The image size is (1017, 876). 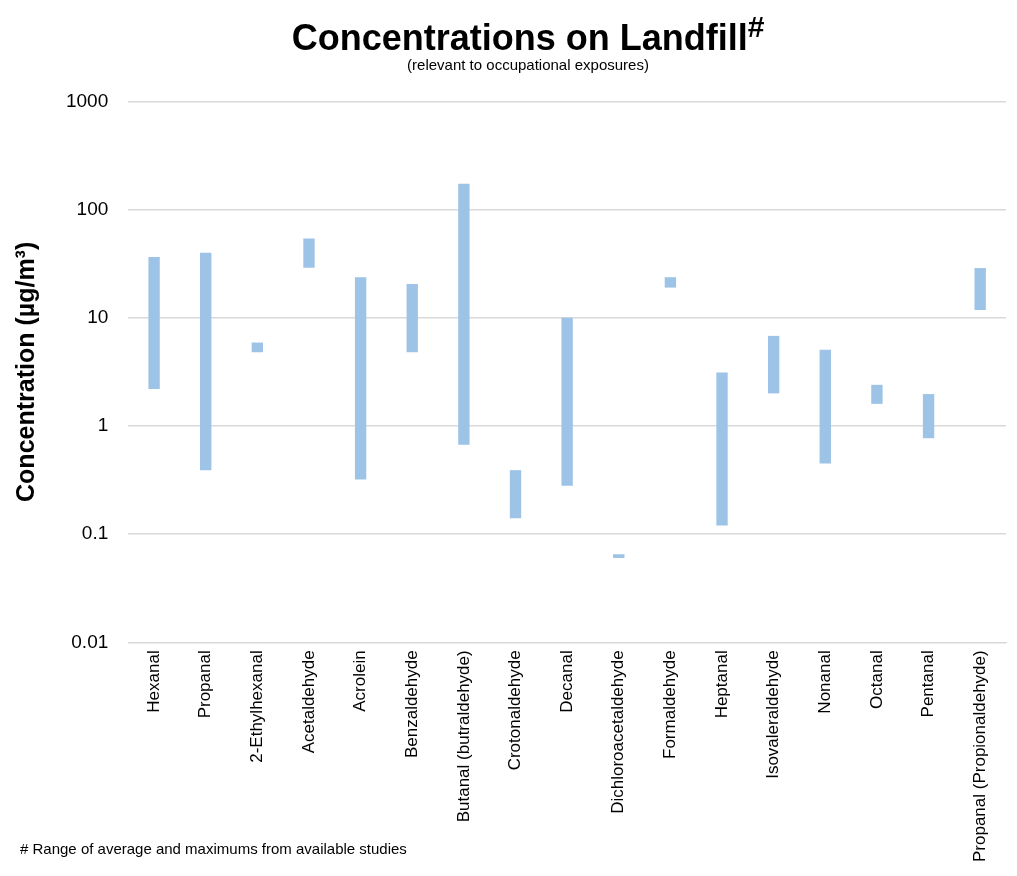 I want to click on y-axis-title: Concentration (µg/m³), so click(x=24, y=371).